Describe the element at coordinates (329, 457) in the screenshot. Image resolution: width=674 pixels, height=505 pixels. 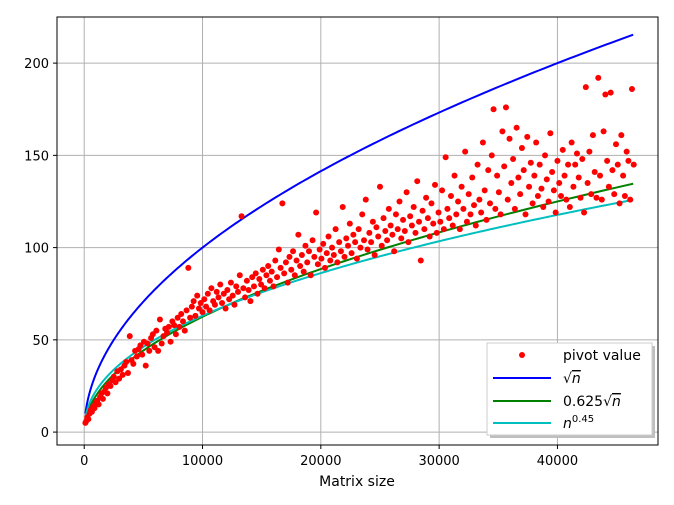
I see `x-axis-ticks: 0 10000 20000 30000 40000` at that location.